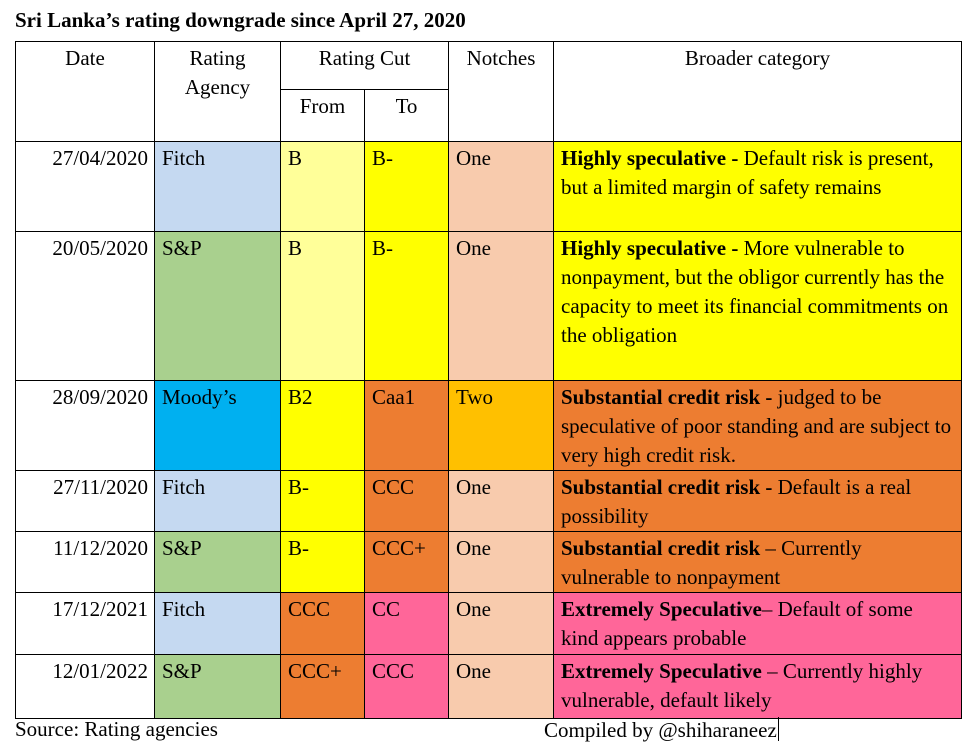  What do you see at coordinates (737, 623) in the screenshot?
I see `category-description: – Default of some kind appears probable` at bounding box center [737, 623].